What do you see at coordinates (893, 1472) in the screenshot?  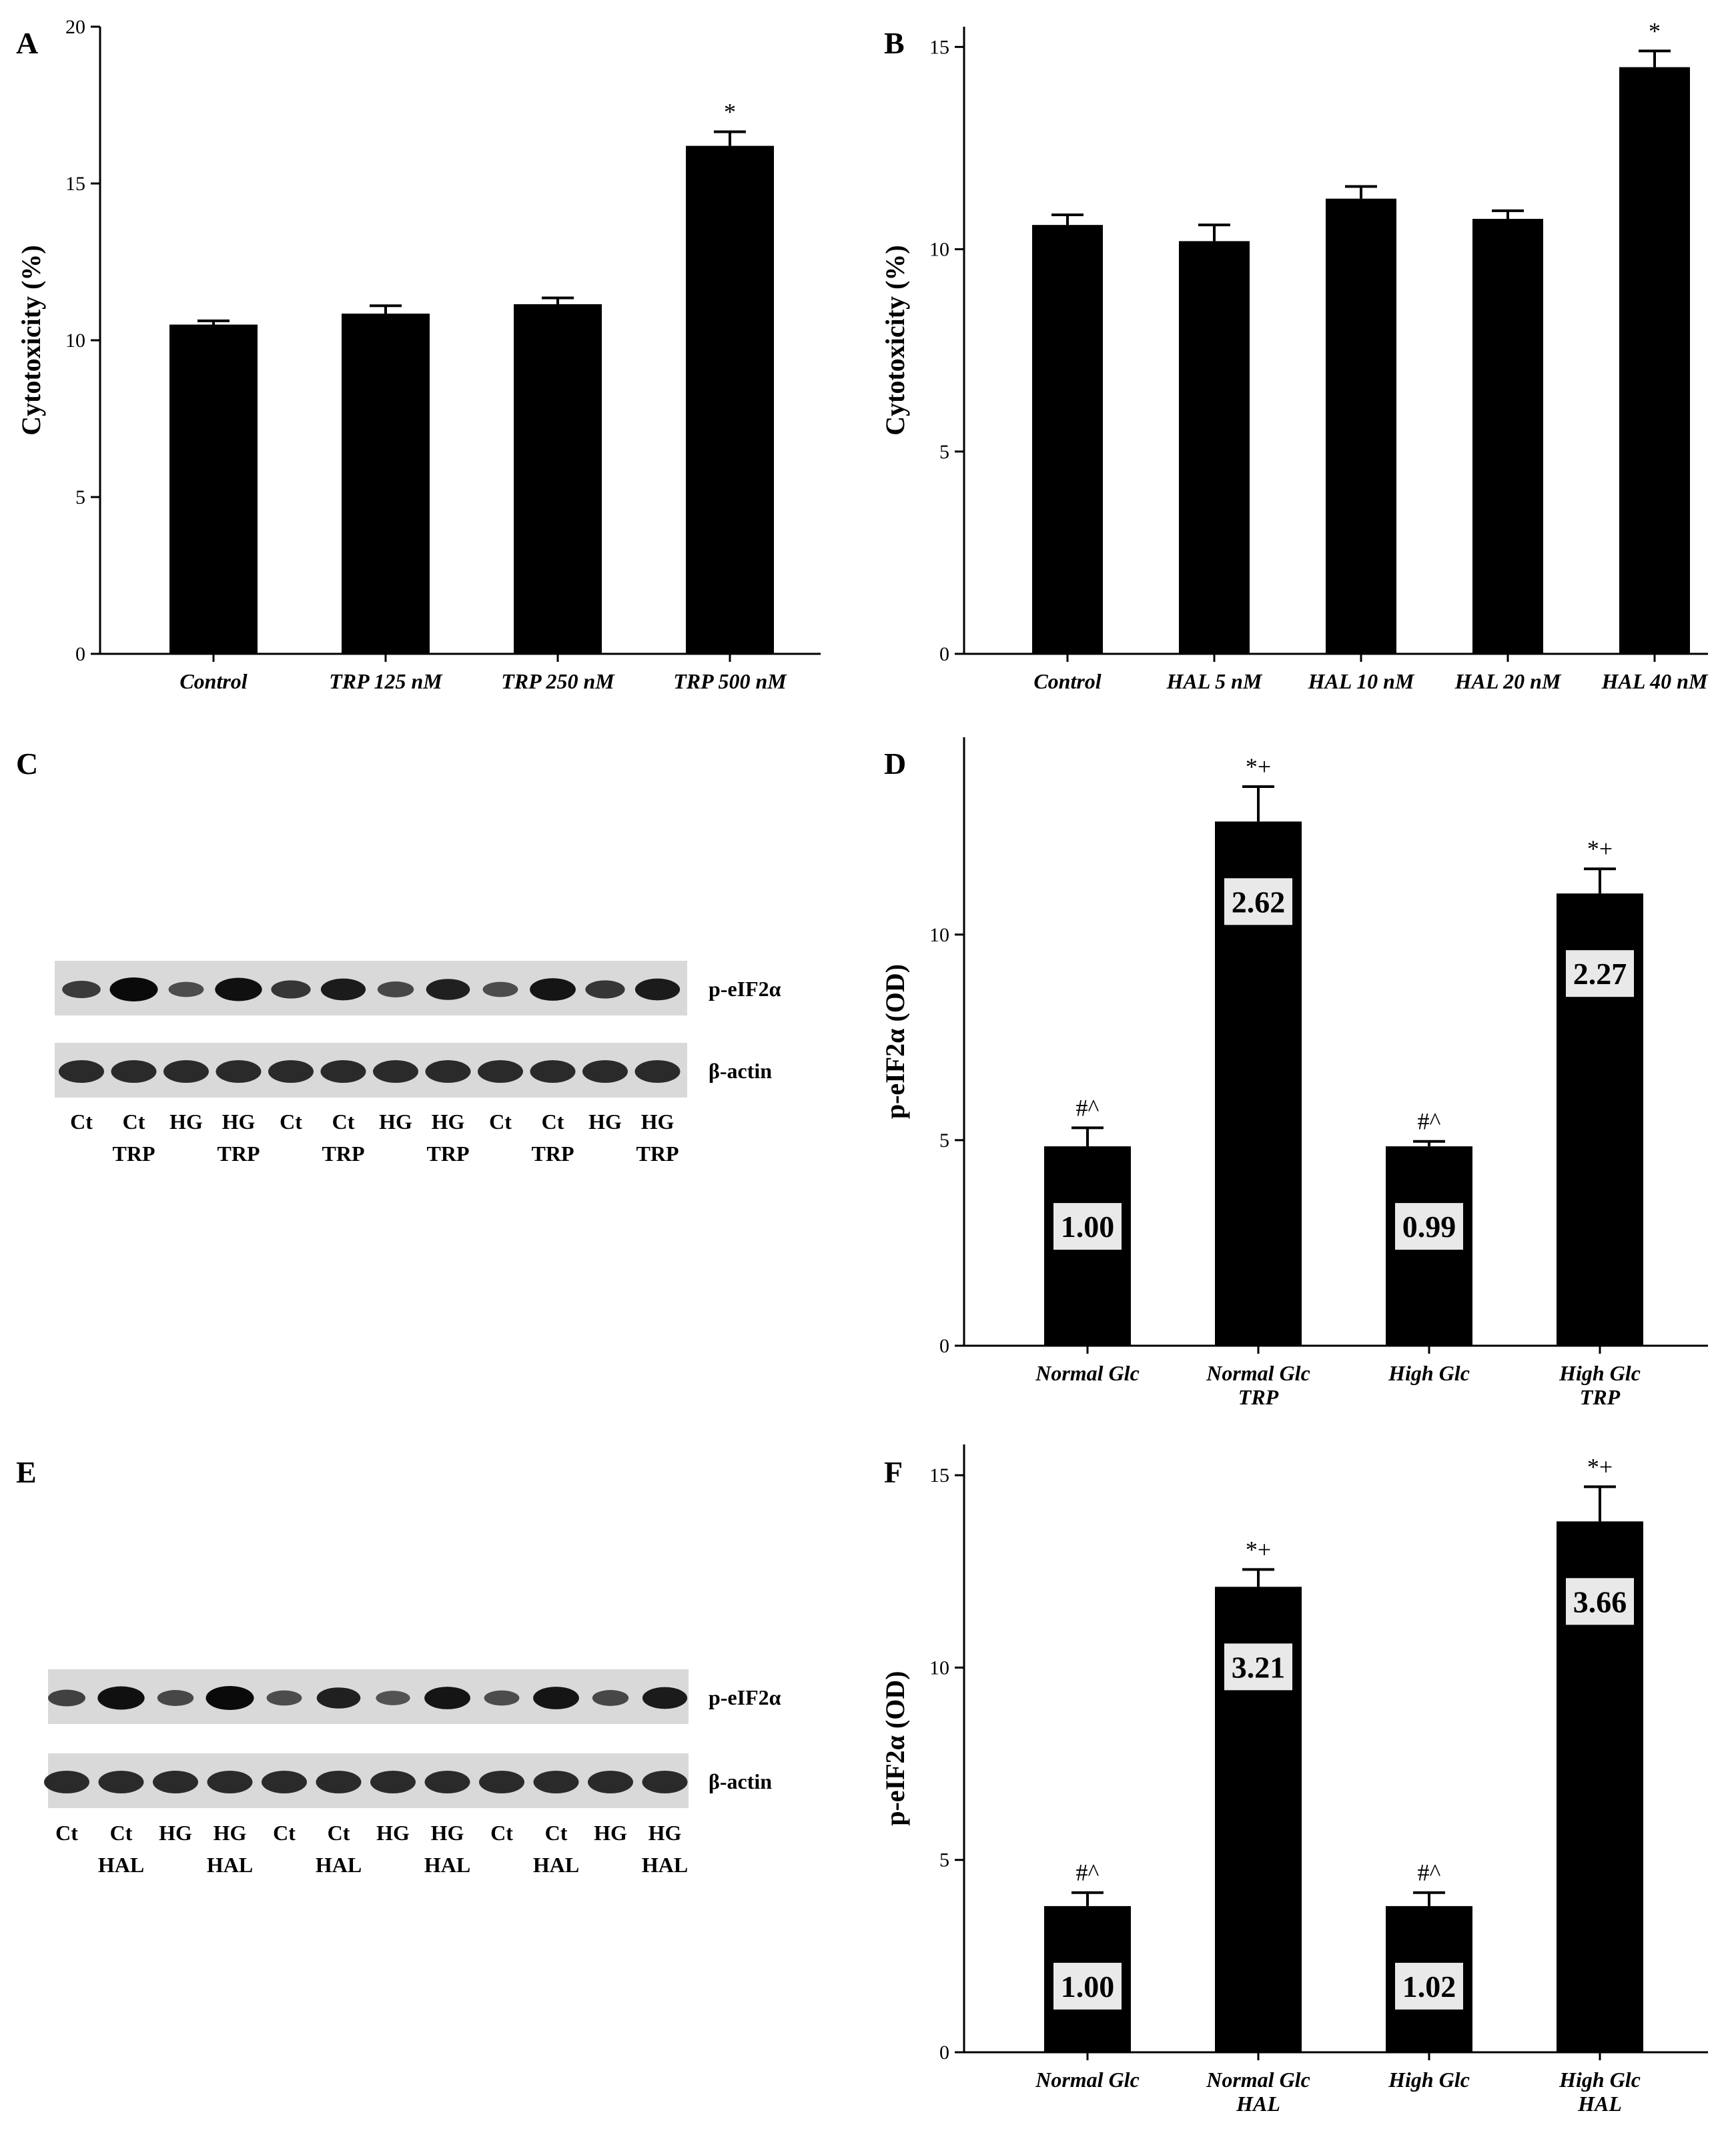 I see `panel-letter: F` at bounding box center [893, 1472].